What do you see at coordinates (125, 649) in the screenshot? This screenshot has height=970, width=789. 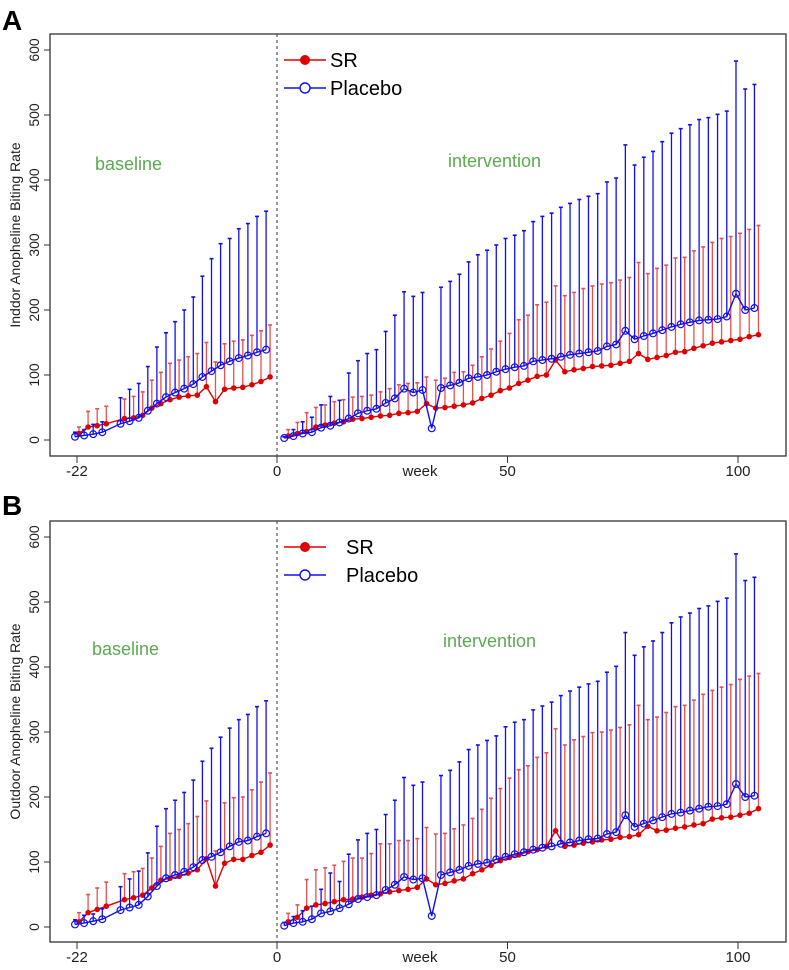 I see `baseline-annotation: baseline` at bounding box center [125, 649].